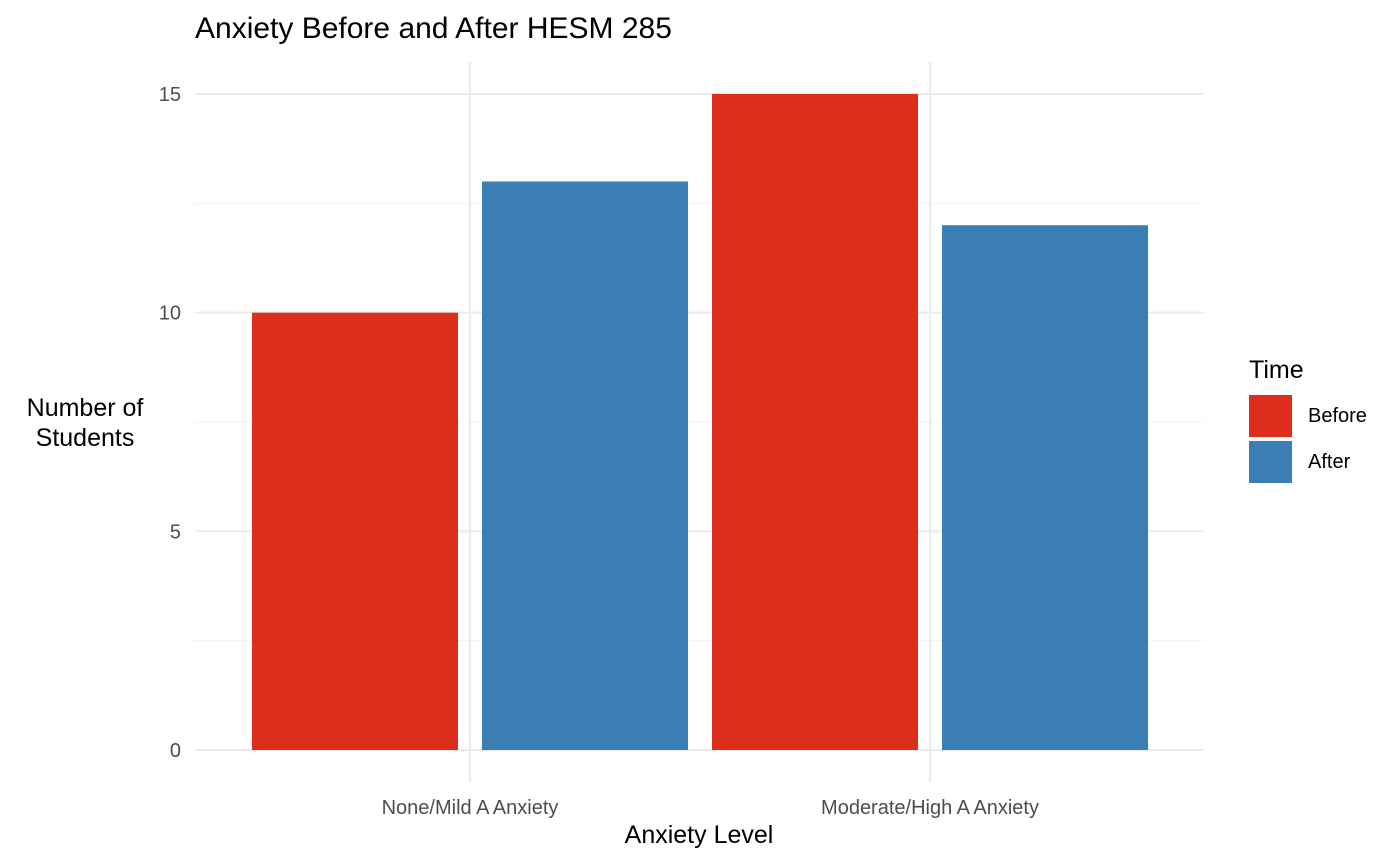 The height and width of the screenshot is (865, 1400). What do you see at coordinates (170, 314) in the screenshot?
I see `y-tick-label: 10` at bounding box center [170, 314].